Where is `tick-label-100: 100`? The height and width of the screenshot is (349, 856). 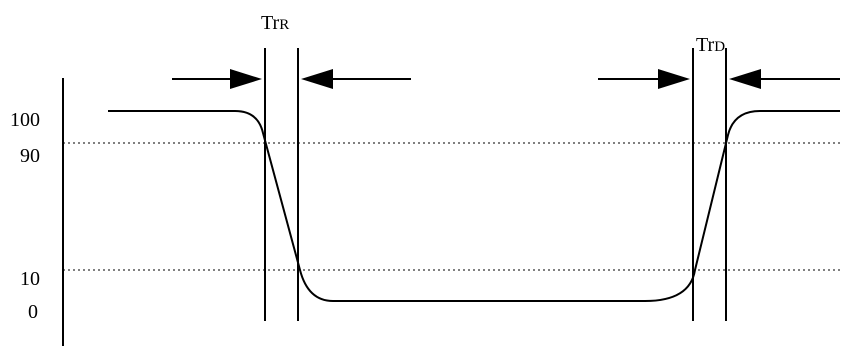 tick-label-100: 100 is located at coordinates (25, 120).